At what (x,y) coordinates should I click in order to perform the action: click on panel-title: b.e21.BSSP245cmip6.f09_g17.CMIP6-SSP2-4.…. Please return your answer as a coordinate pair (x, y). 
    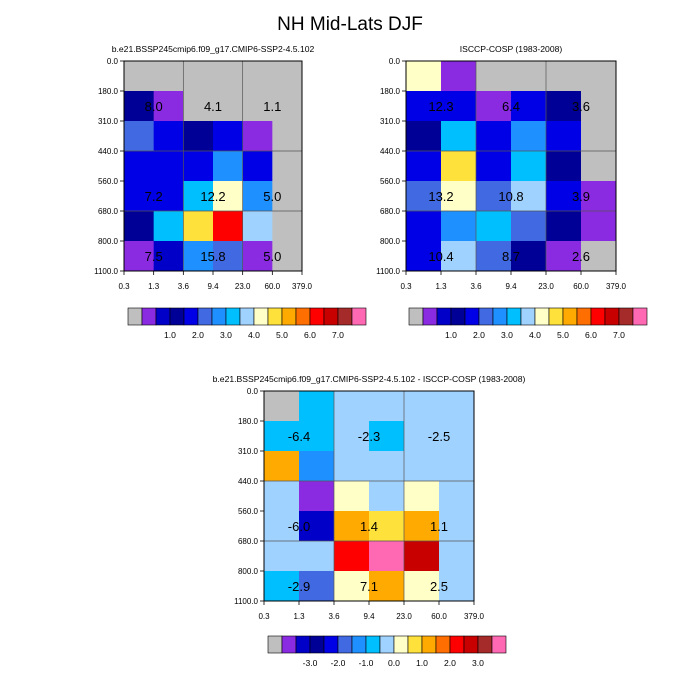
    Looking at the image, I should click on (213, 49).